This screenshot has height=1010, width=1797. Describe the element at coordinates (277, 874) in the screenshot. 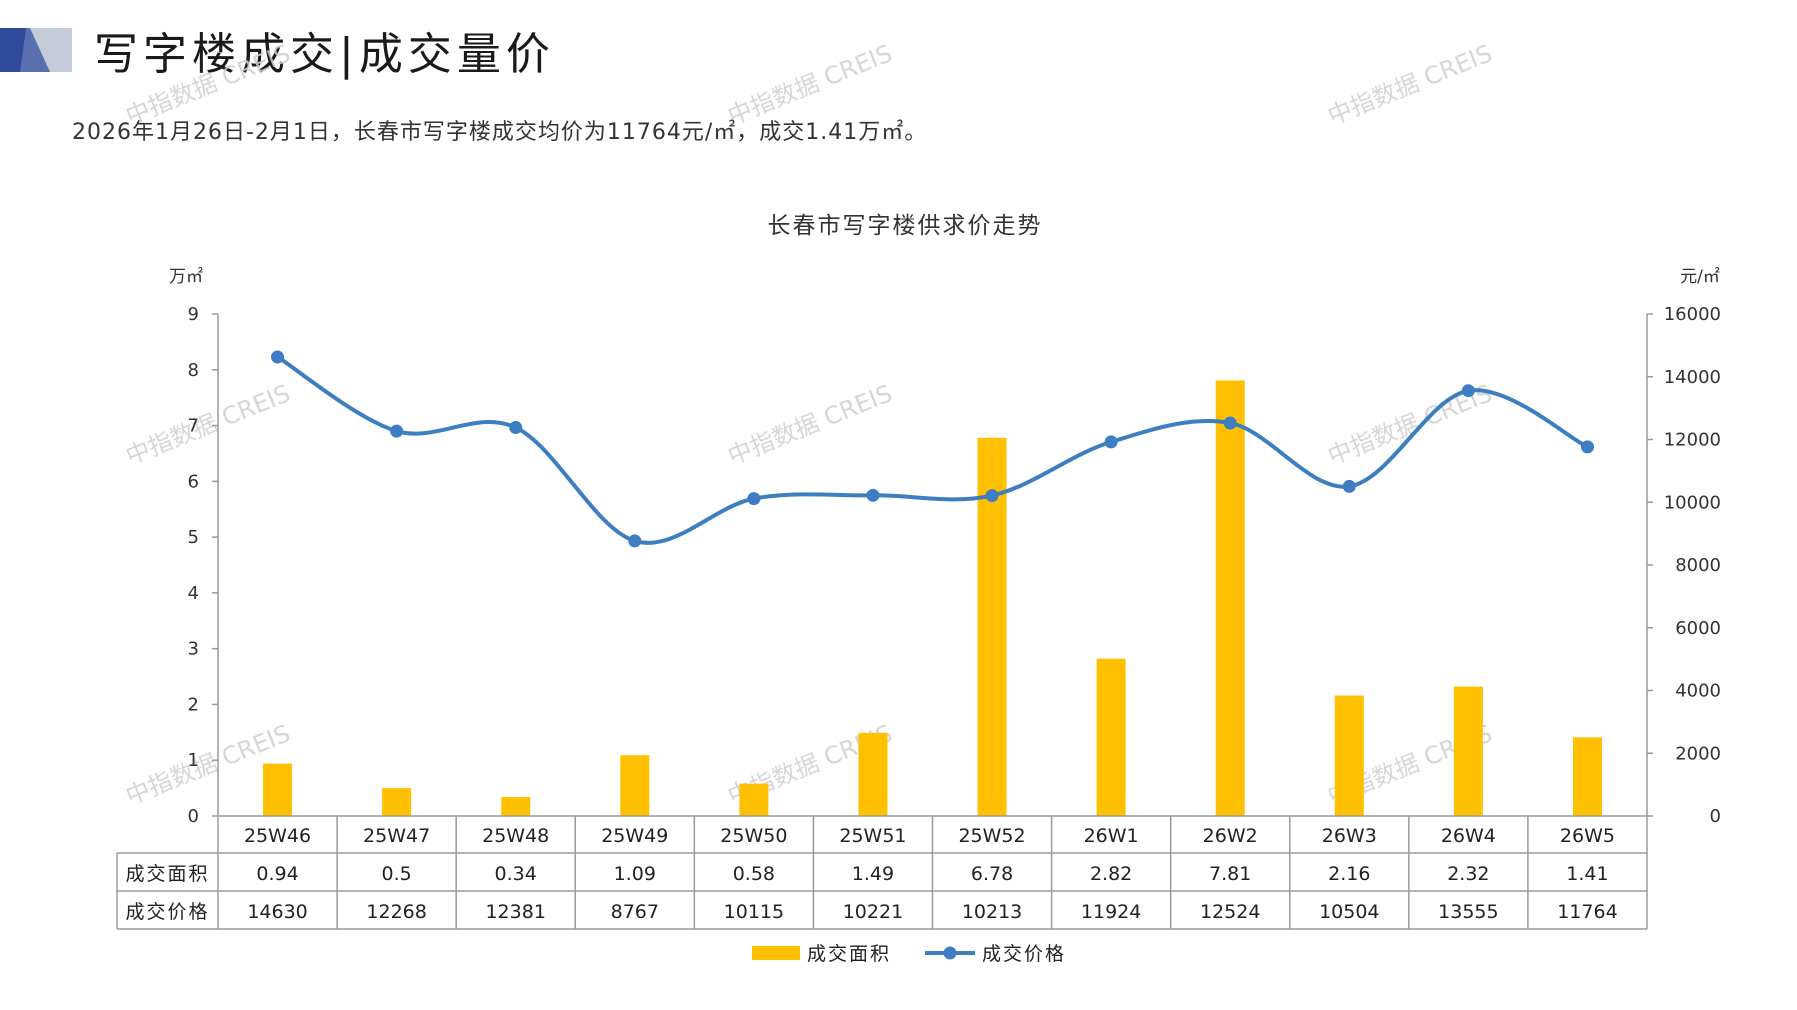

I see `table-cell: 0.94` at that location.